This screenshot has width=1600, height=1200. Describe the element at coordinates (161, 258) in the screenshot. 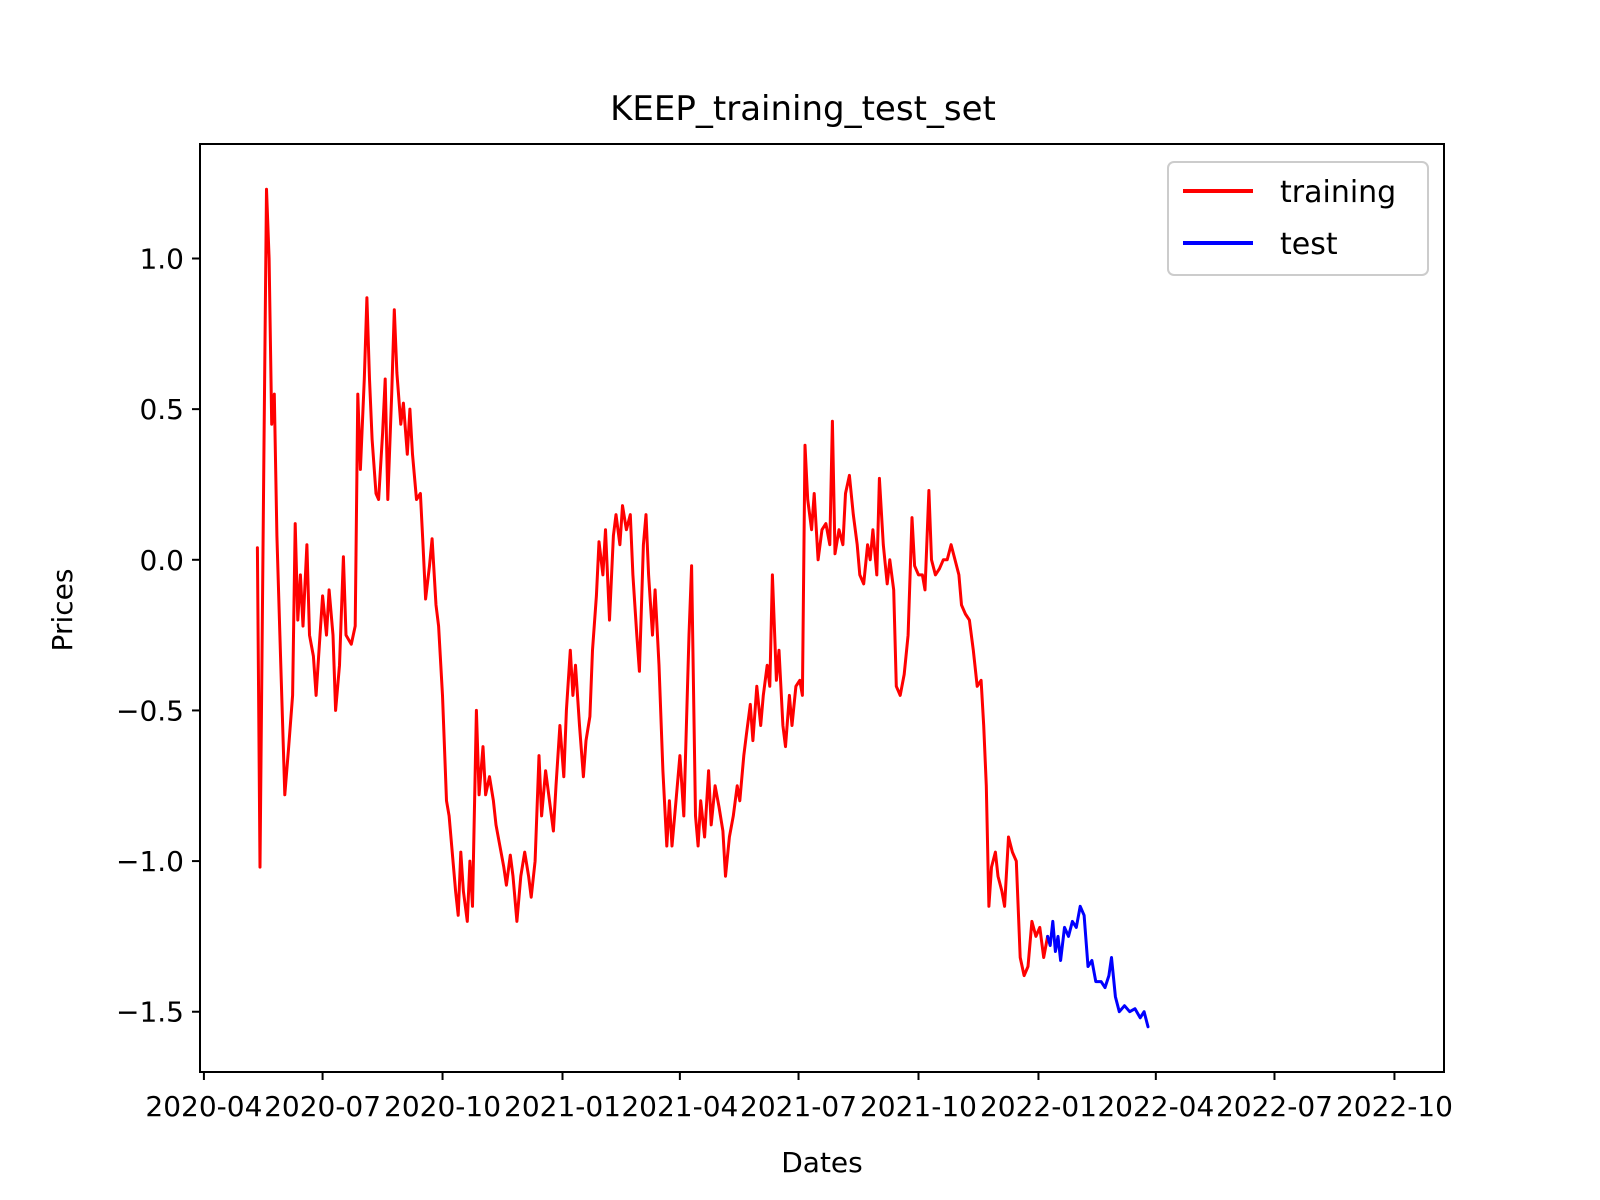

I see `y-tick-label: 1.0` at that location.